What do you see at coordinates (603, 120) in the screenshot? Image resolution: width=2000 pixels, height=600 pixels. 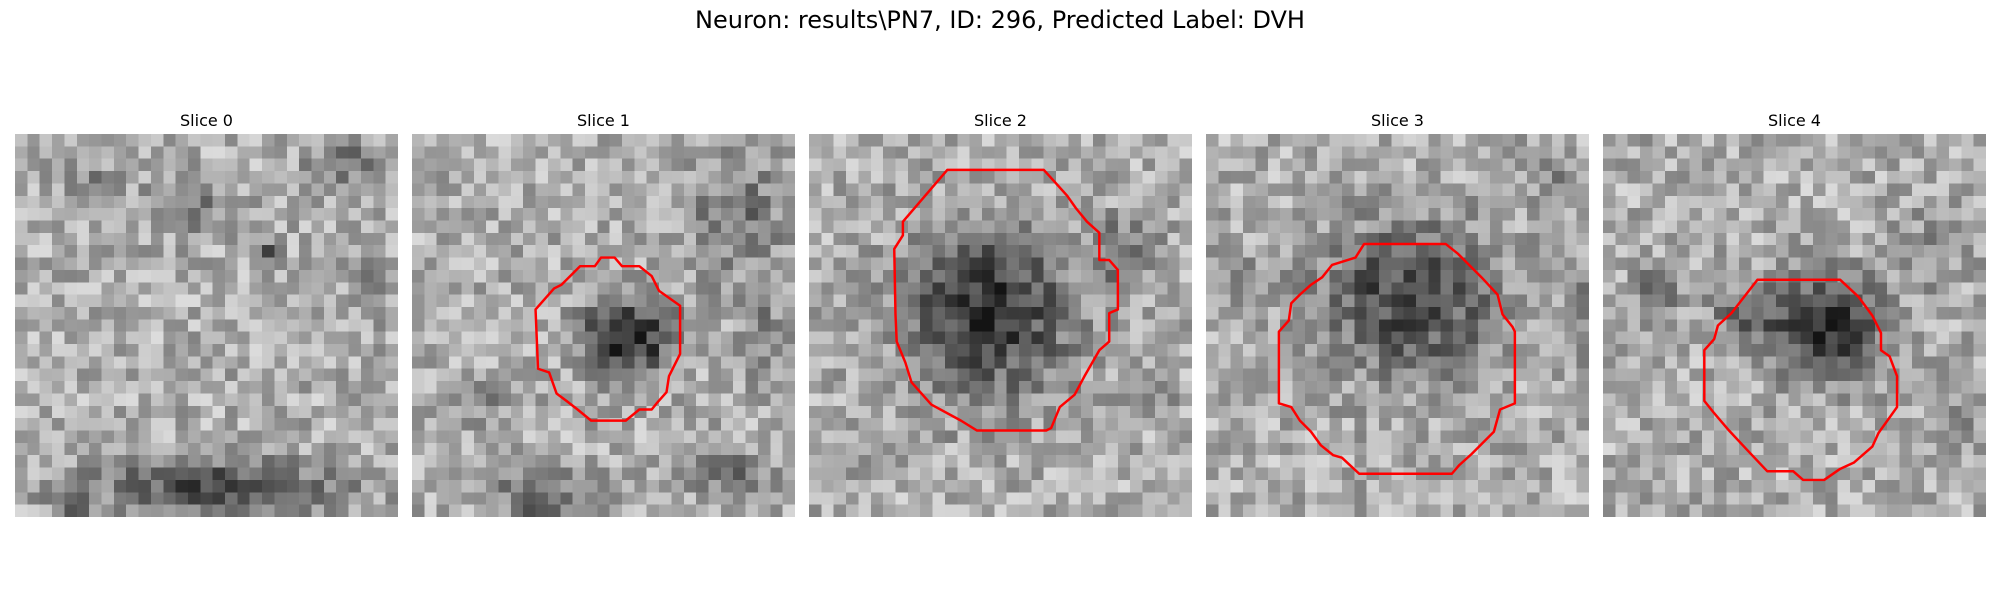 I see `slice-title: Slice 1` at bounding box center [603, 120].